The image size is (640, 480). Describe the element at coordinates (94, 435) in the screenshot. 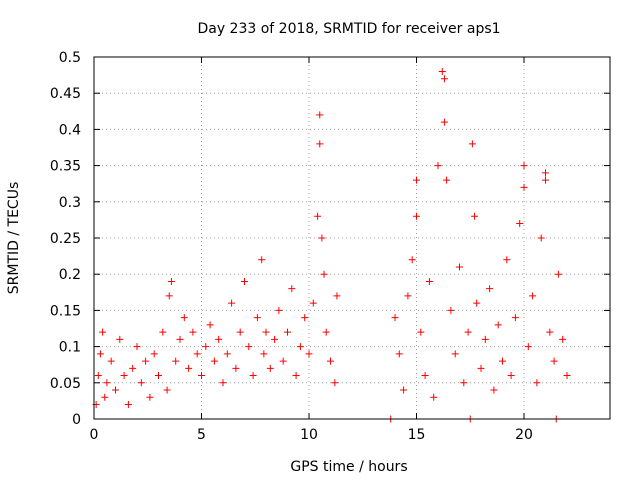

I see `x-tick-label: 0` at that location.